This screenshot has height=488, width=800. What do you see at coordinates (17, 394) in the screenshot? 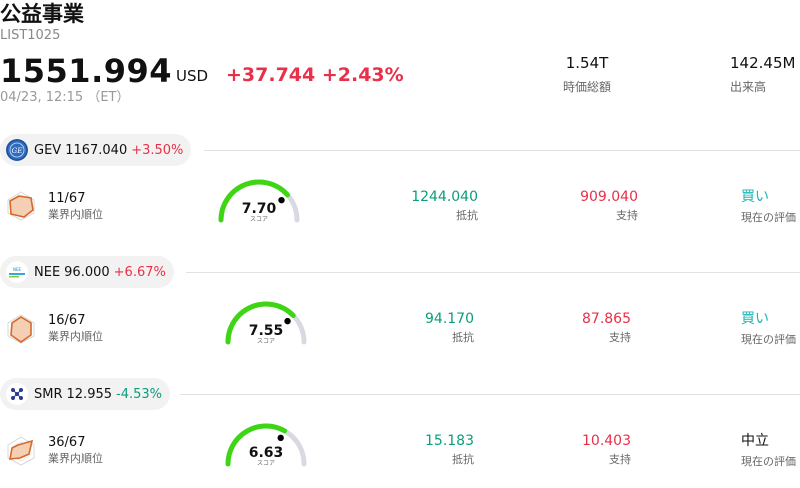
I see `nuscale-logo-icon` at bounding box center [17, 394].